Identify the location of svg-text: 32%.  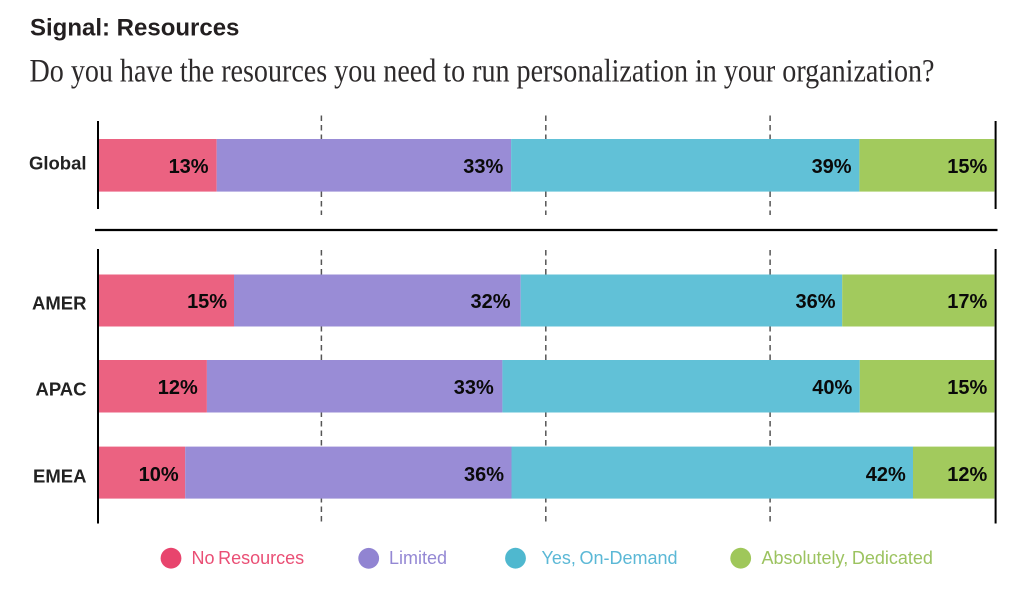
(490, 302).